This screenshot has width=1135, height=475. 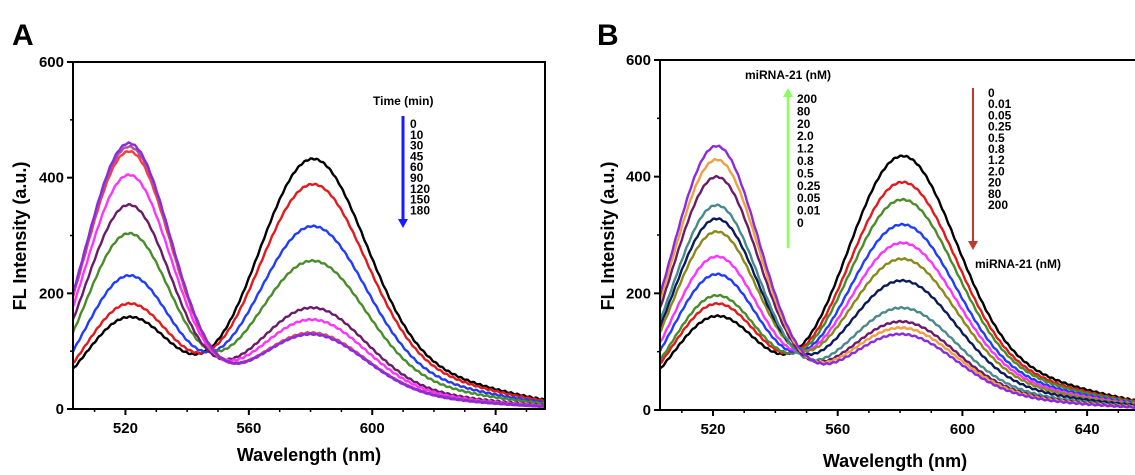 What do you see at coordinates (608, 236) in the screenshot?
I see `panel-b-y-axis-title: FL Intensity (a.u.)` at bounding box center [608, 236].